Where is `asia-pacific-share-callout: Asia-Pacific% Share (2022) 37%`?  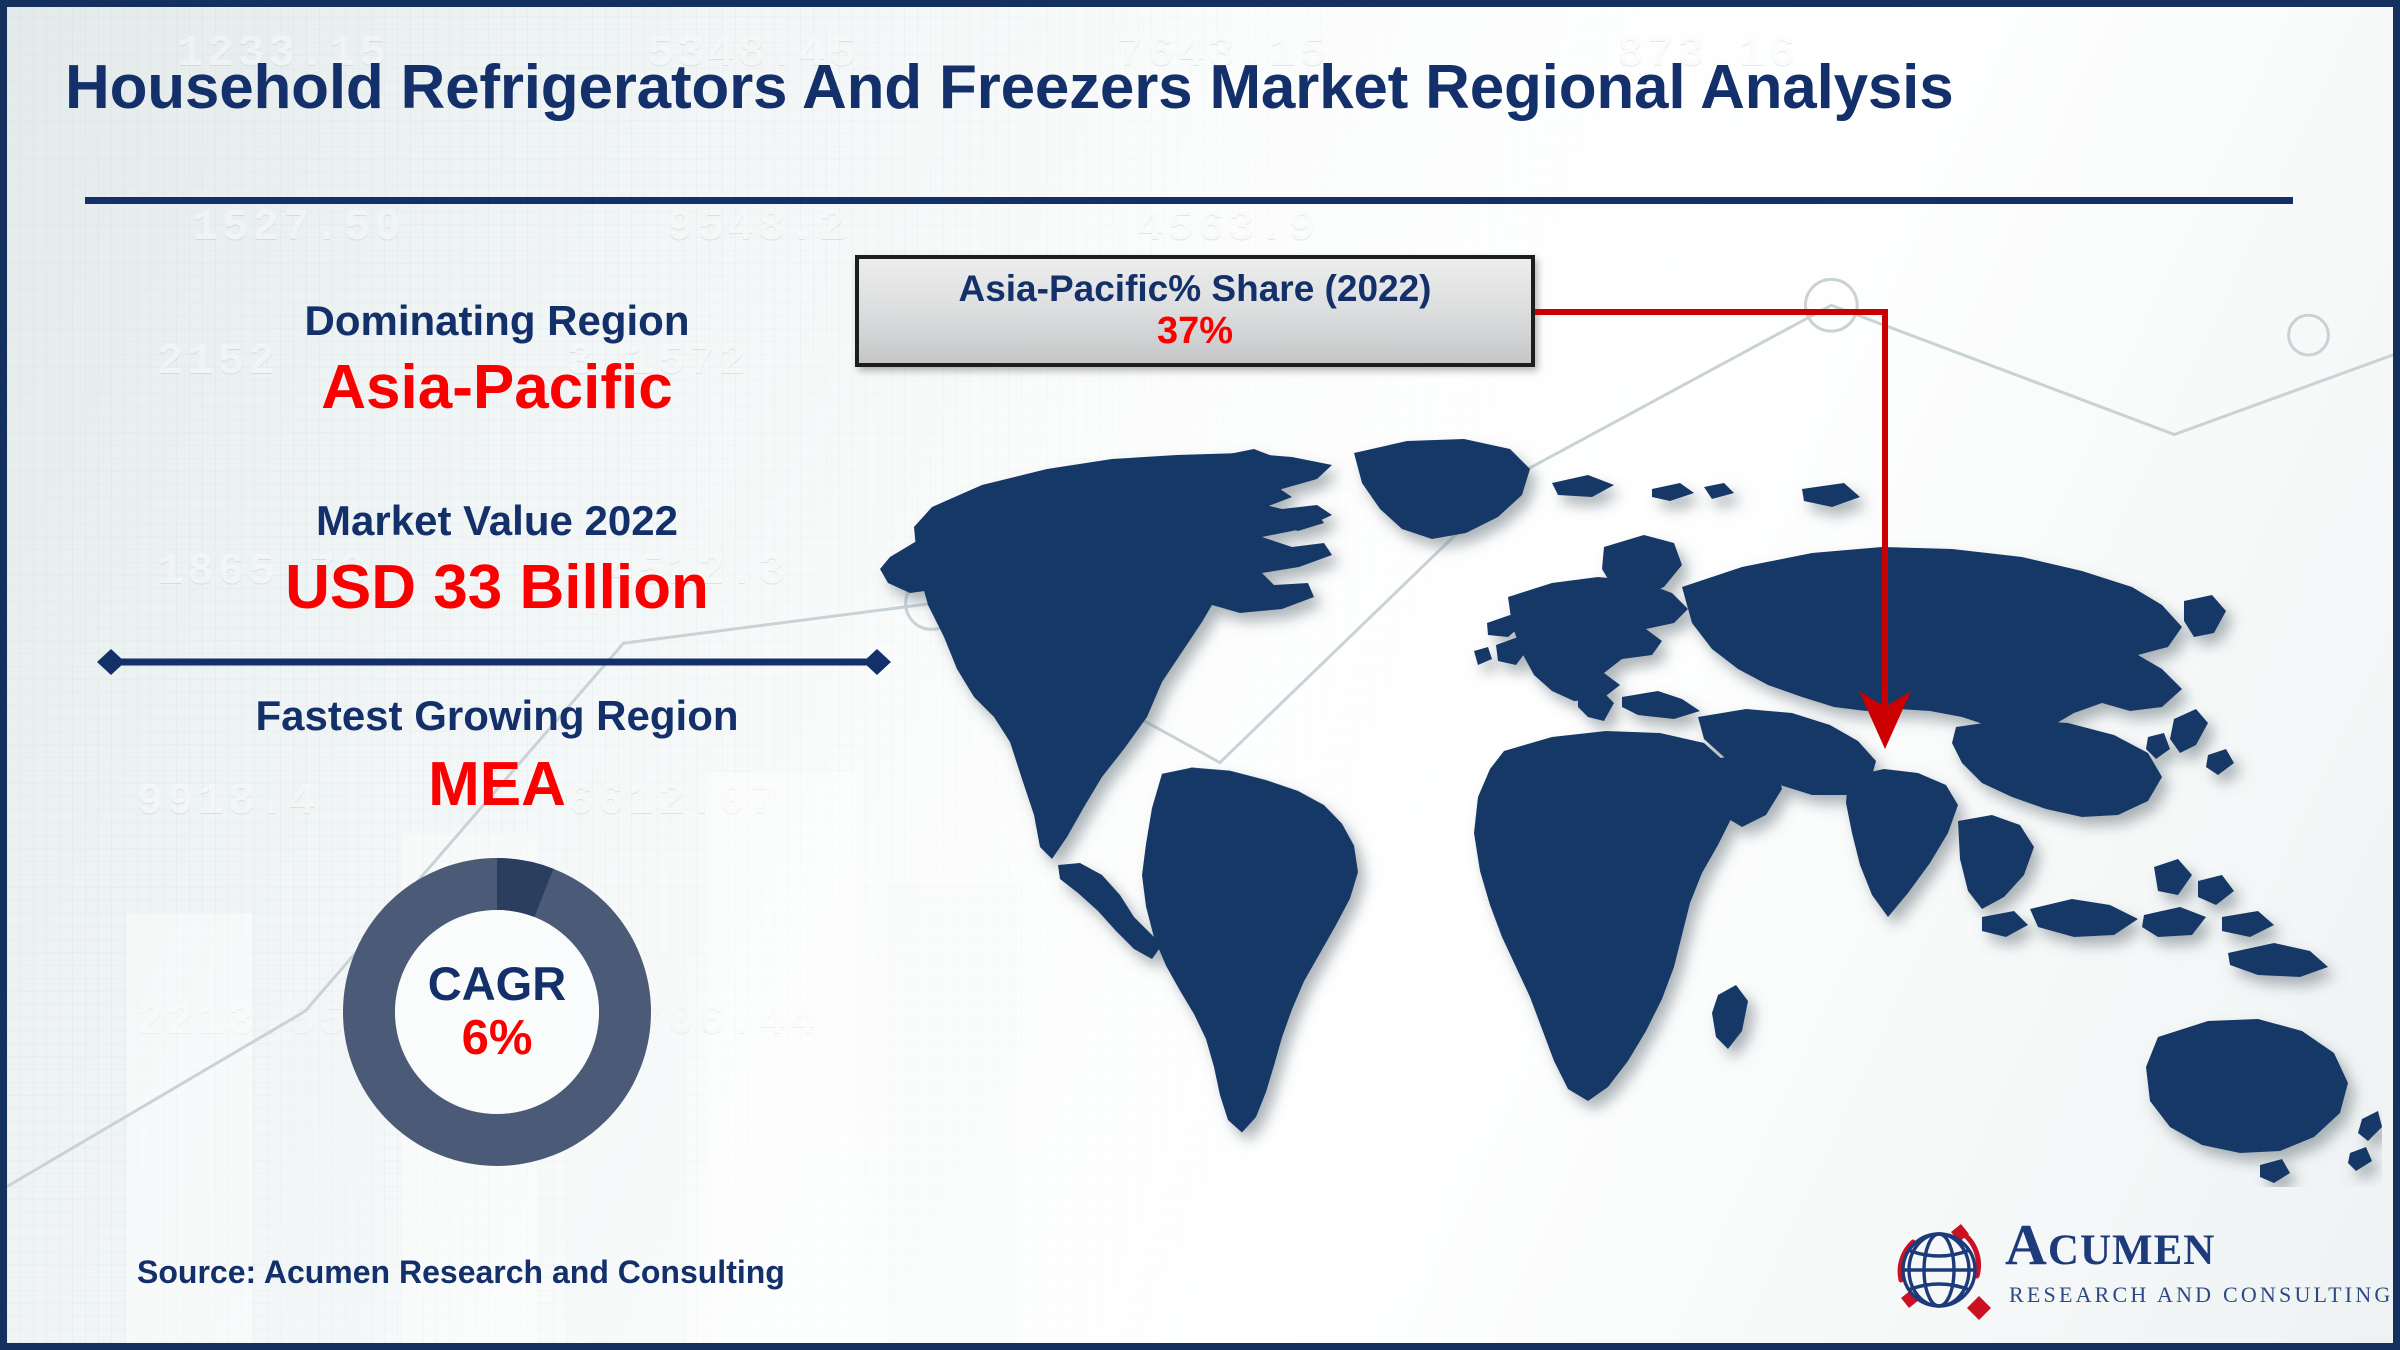
asia-pacific-share-callout: Asia-Pacific% Share (2022) 37% is located at coordinates (1195, 311).